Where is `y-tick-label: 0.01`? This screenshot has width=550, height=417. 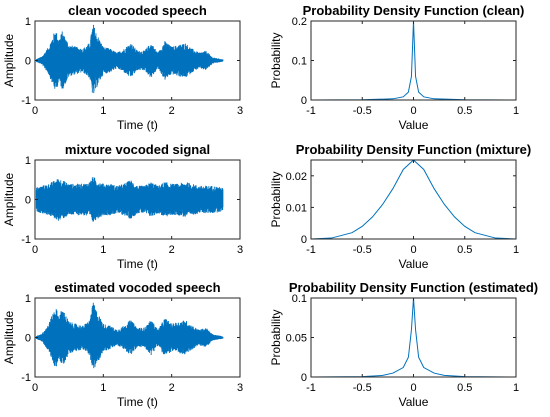 y-tick-label: 0.01 is located at coordinates (296, 208).